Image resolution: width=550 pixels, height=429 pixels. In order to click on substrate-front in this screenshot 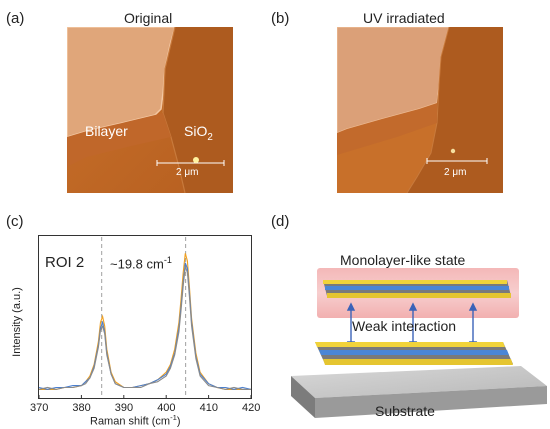, I will do `click(431, 402)`.